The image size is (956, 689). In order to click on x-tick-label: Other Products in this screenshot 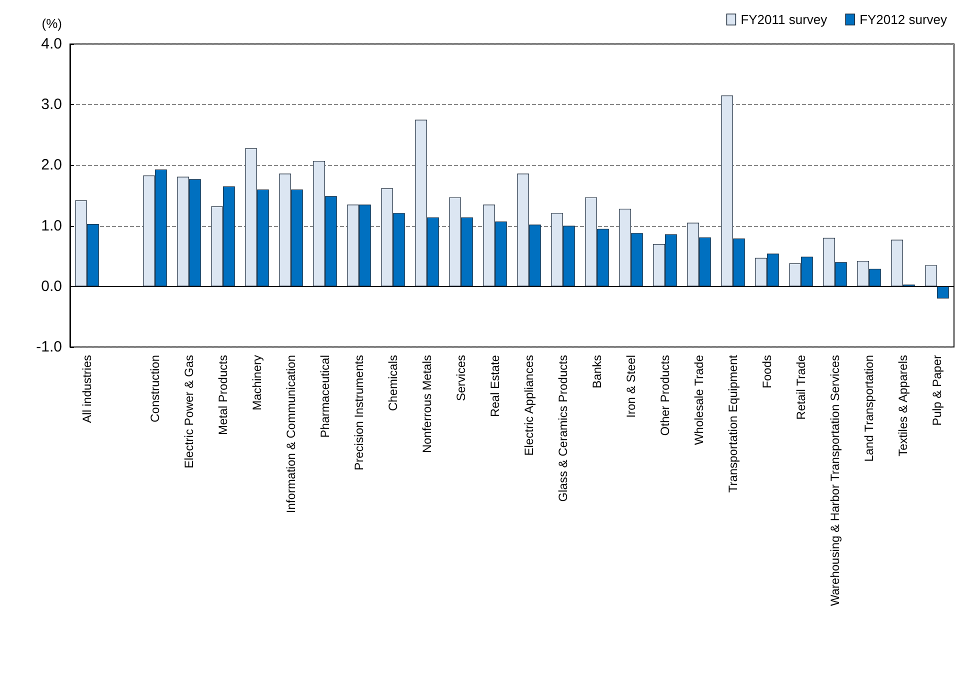, I will do `click(665, 395)`.